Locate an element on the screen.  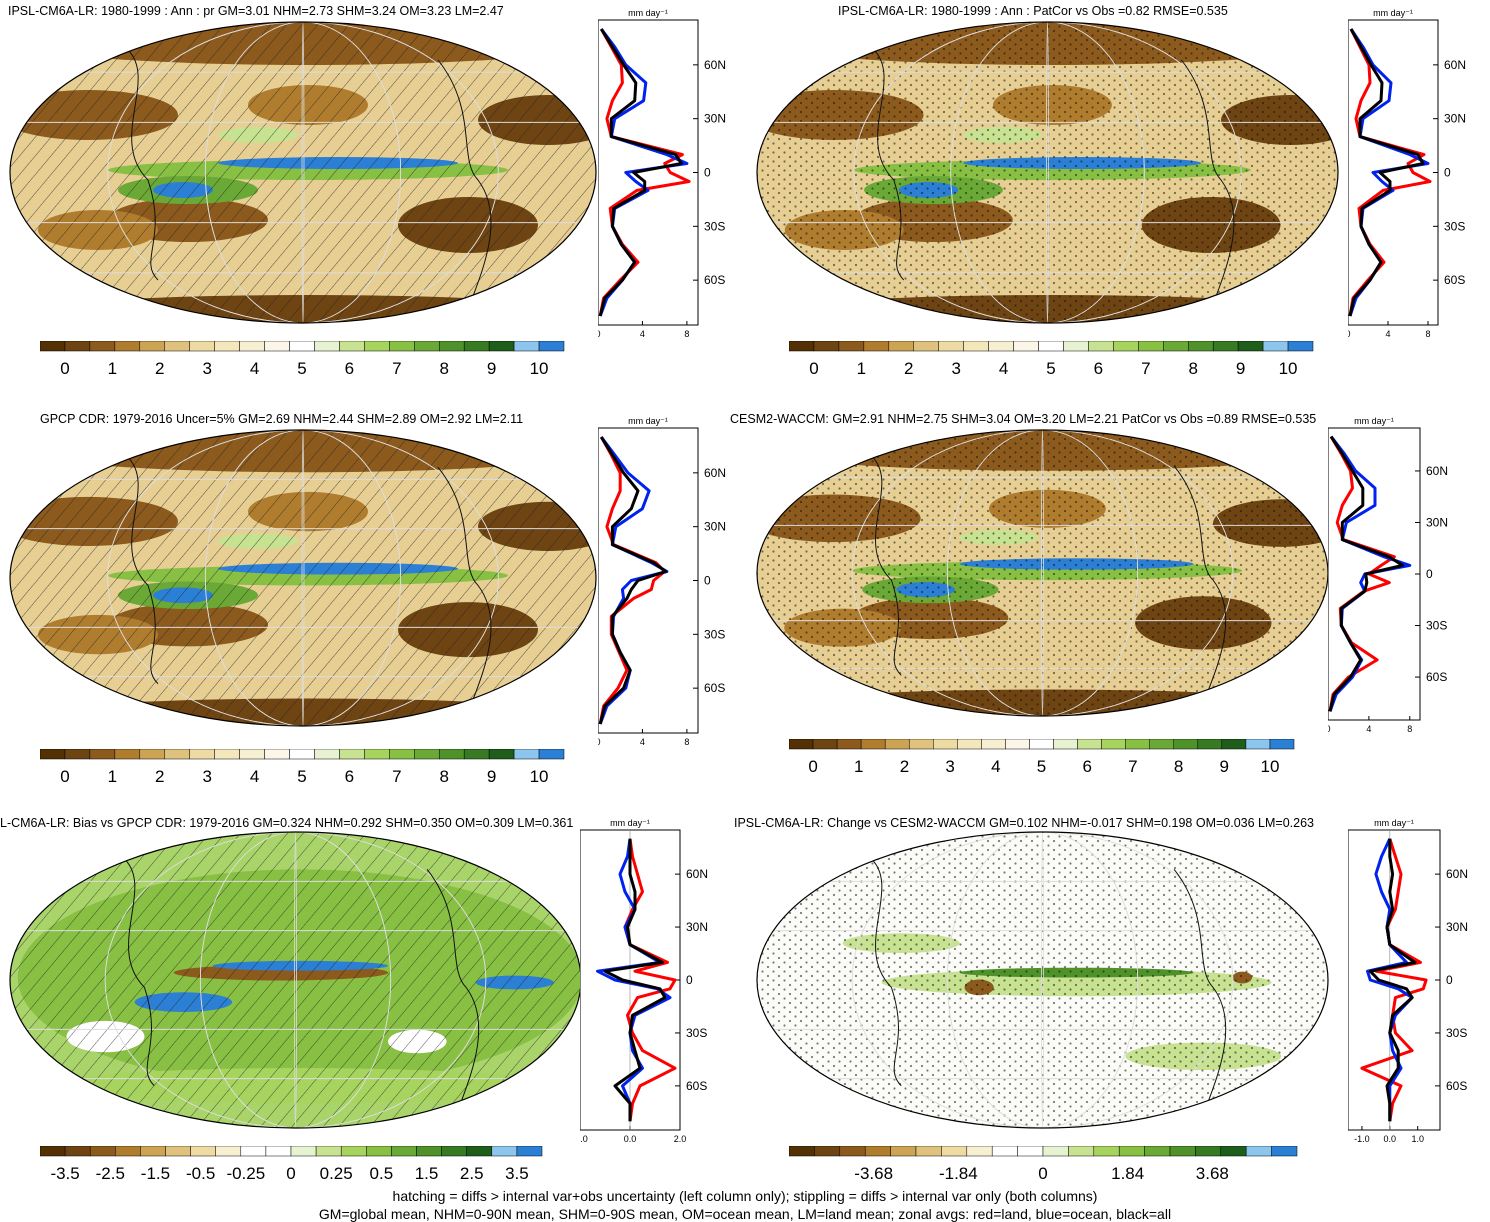
zonal-line-all is located at coordinates (633, 580).